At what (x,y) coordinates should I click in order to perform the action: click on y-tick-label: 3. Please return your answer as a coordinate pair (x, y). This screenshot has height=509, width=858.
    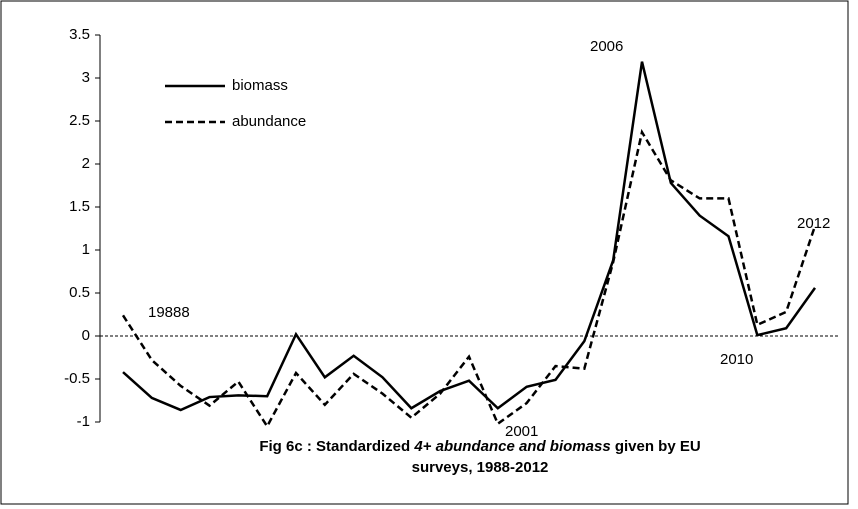
    Looking at the image, I should click on (86, 77).